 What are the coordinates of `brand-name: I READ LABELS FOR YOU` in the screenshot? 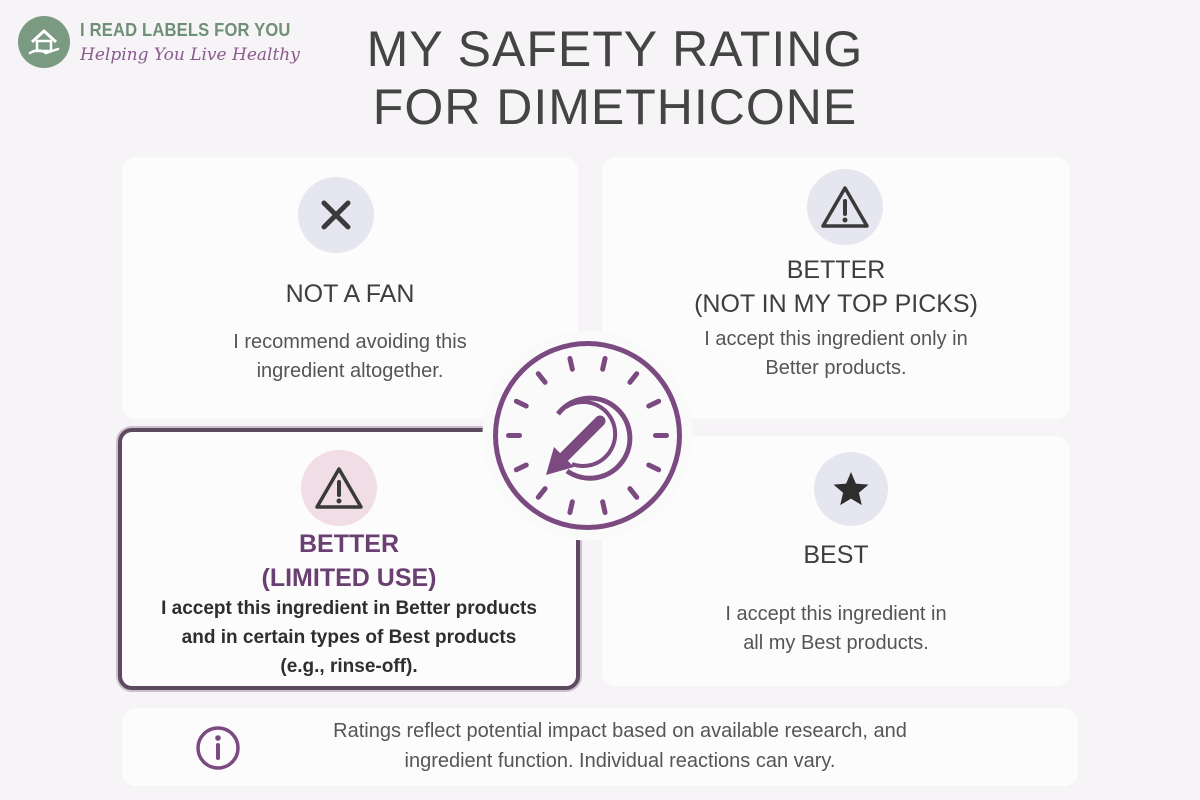 It's located at (185, 29).